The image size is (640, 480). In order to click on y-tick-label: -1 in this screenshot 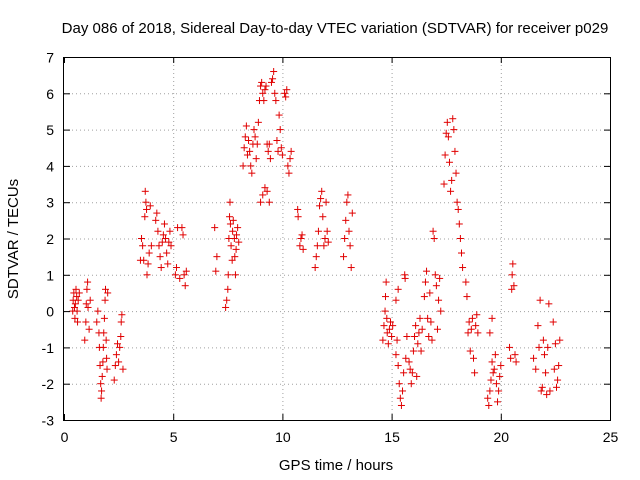, I will do `click(48, 348)`.